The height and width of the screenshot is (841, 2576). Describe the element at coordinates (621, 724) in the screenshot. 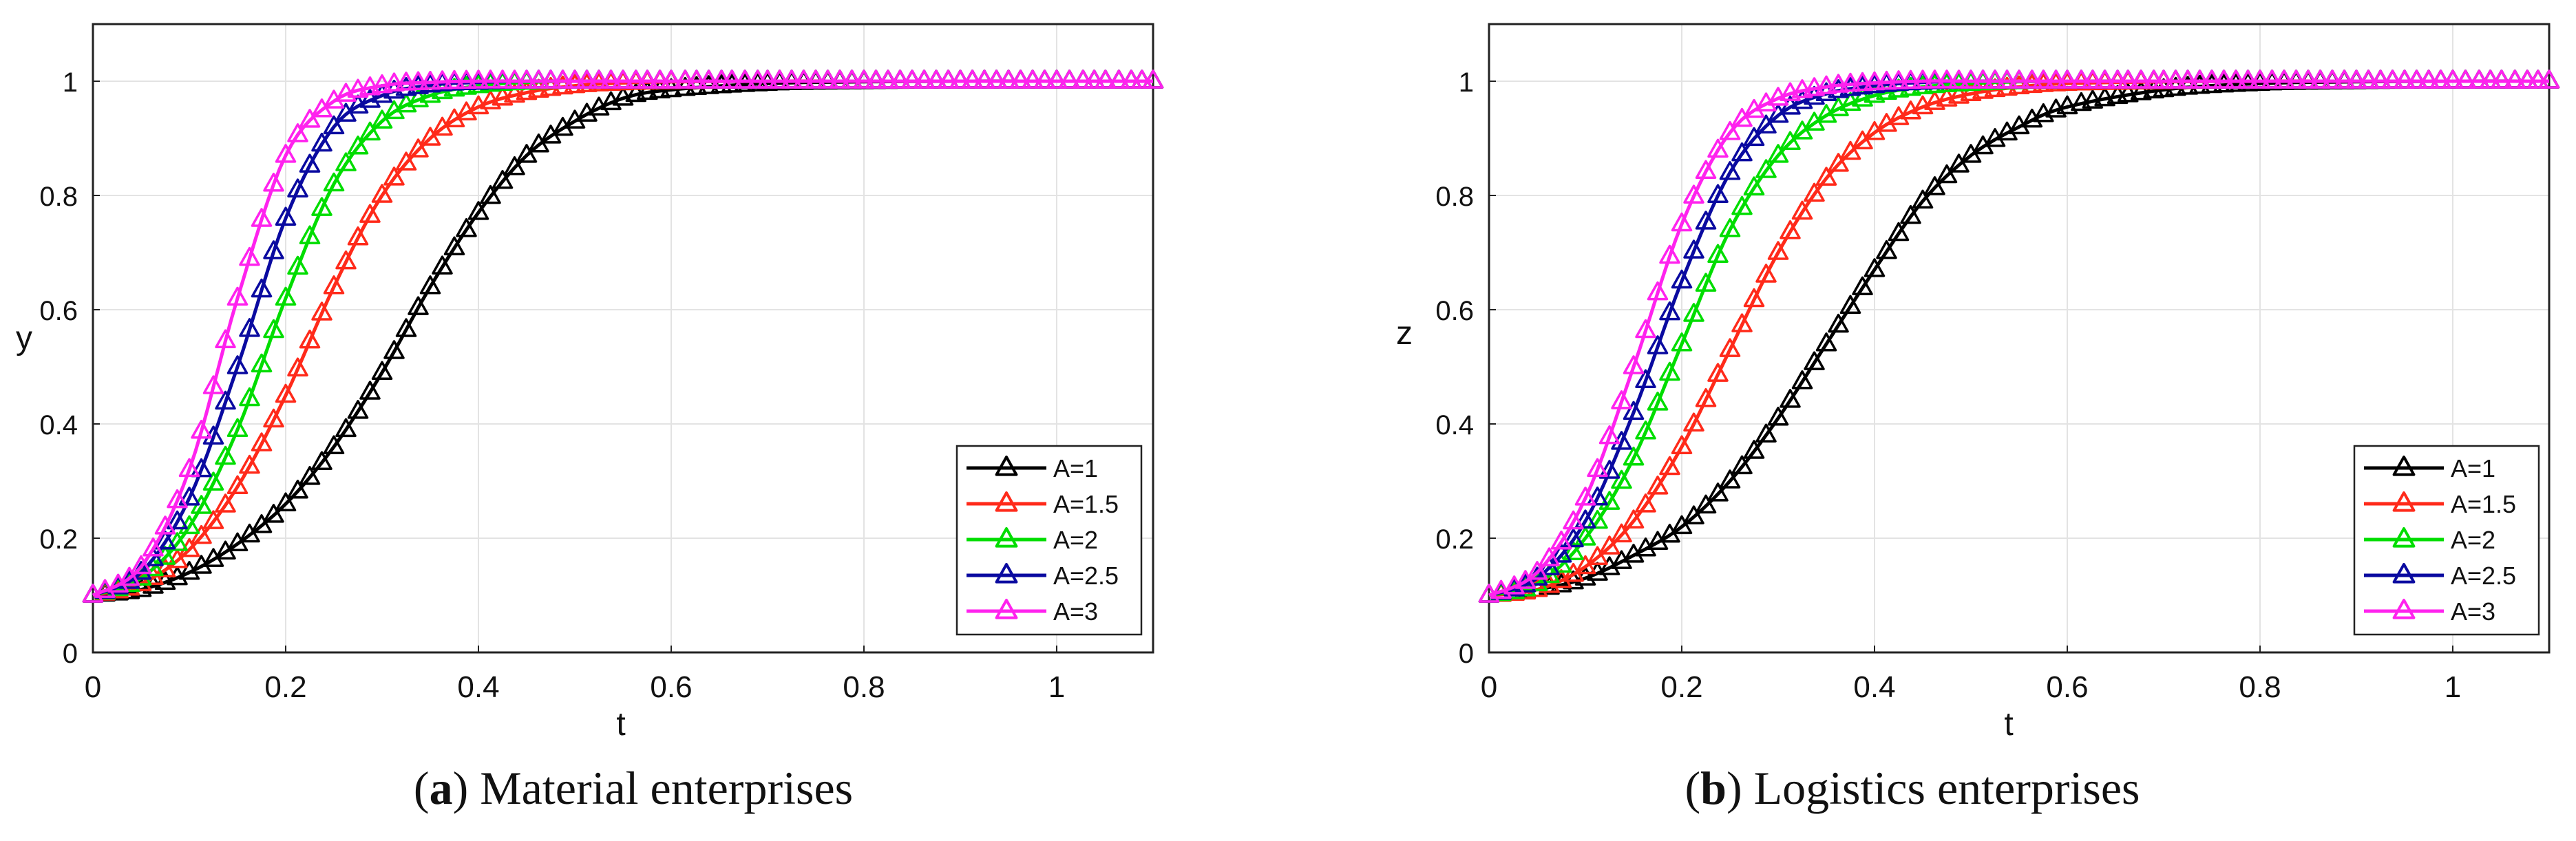

I see `panel-a-x-axis-label: t` at that location.